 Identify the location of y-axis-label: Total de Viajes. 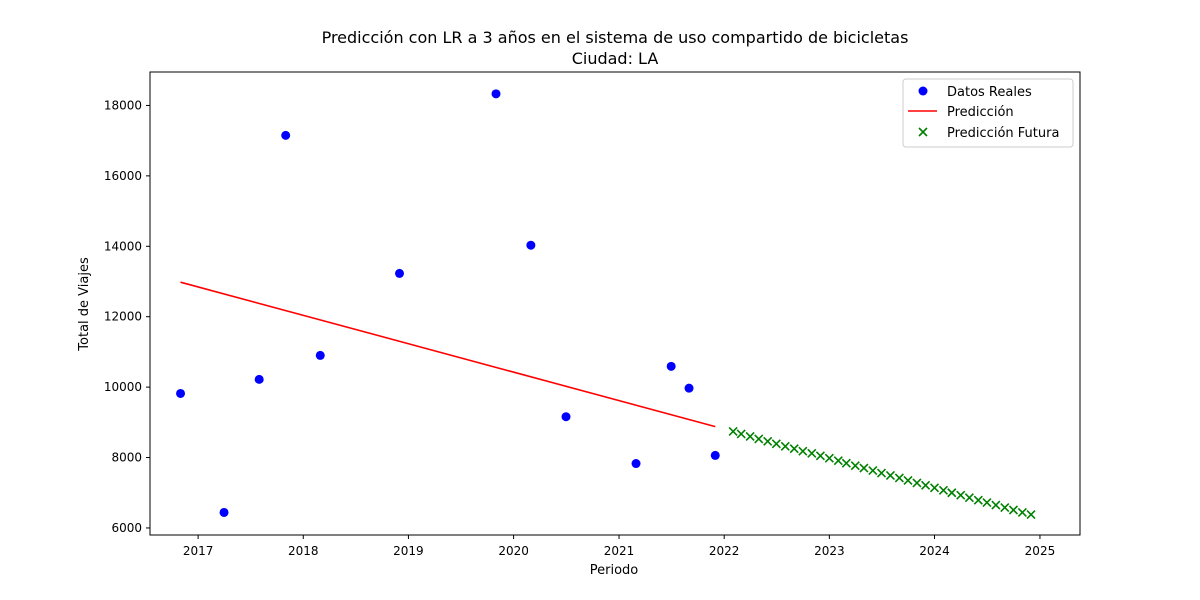
(84, 304).